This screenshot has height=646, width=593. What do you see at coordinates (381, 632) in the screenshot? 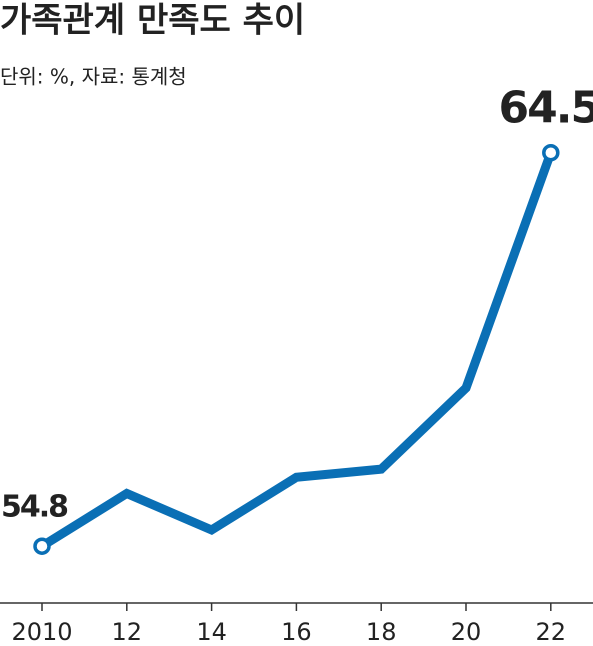
I see `x-tick-label: 18` at bounding box center [381, 632].